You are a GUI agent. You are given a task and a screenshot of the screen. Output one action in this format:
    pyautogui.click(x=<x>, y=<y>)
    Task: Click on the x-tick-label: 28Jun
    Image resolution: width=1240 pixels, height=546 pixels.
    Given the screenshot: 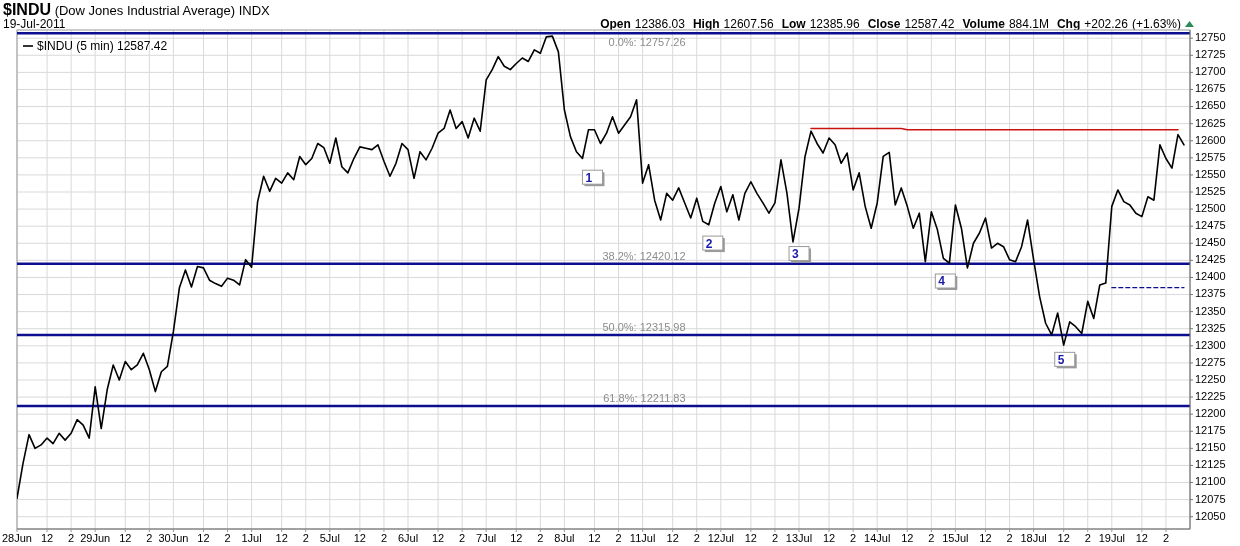 What is the action you would take?
    pyautogui.click(x=17, y=538)
    